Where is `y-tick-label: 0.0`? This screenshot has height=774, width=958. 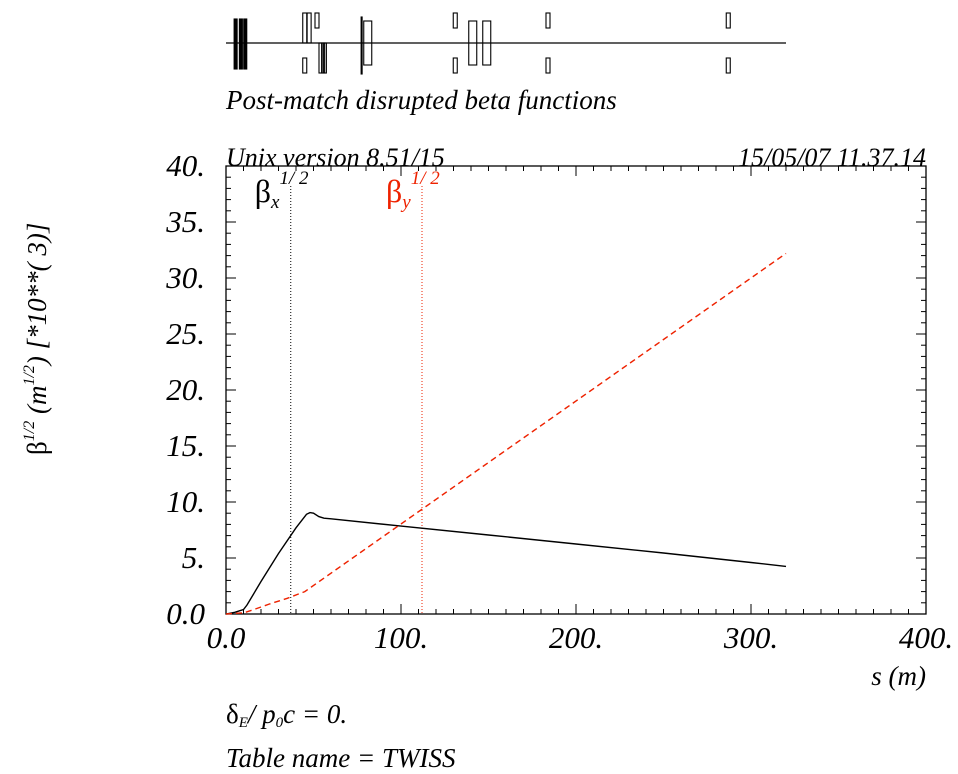
y-tick-label: 0.0 is located at coordinates (185, 613).